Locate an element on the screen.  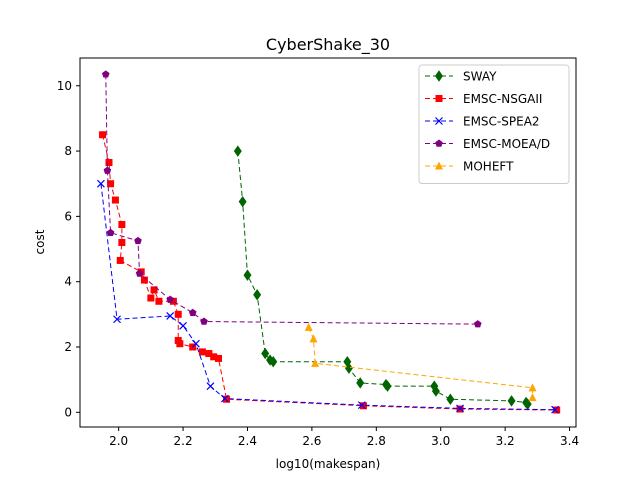
y-tick-label: 2 is located at coordinates (68, 347).